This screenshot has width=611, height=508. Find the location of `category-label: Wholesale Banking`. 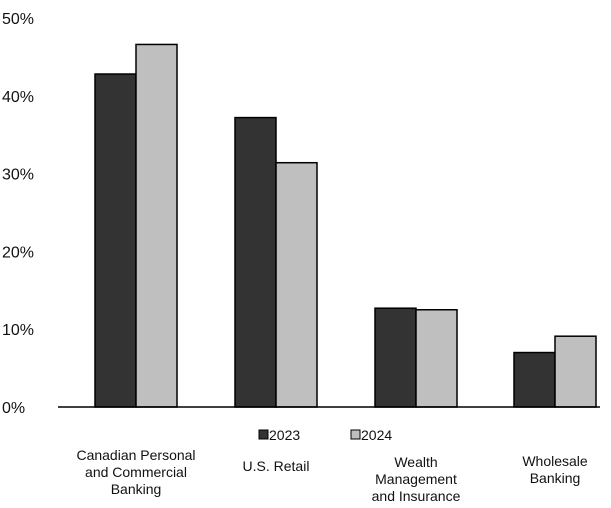

category-label: Wholesale Banking is located at coordinates (555, 469).